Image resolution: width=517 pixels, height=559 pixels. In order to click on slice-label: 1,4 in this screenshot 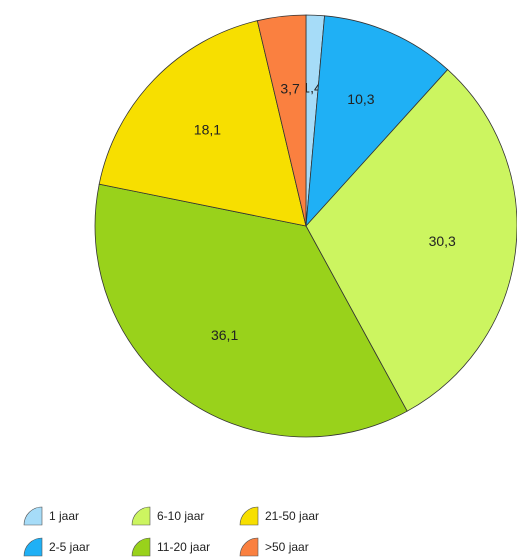, I will do `click(312, 88)`.